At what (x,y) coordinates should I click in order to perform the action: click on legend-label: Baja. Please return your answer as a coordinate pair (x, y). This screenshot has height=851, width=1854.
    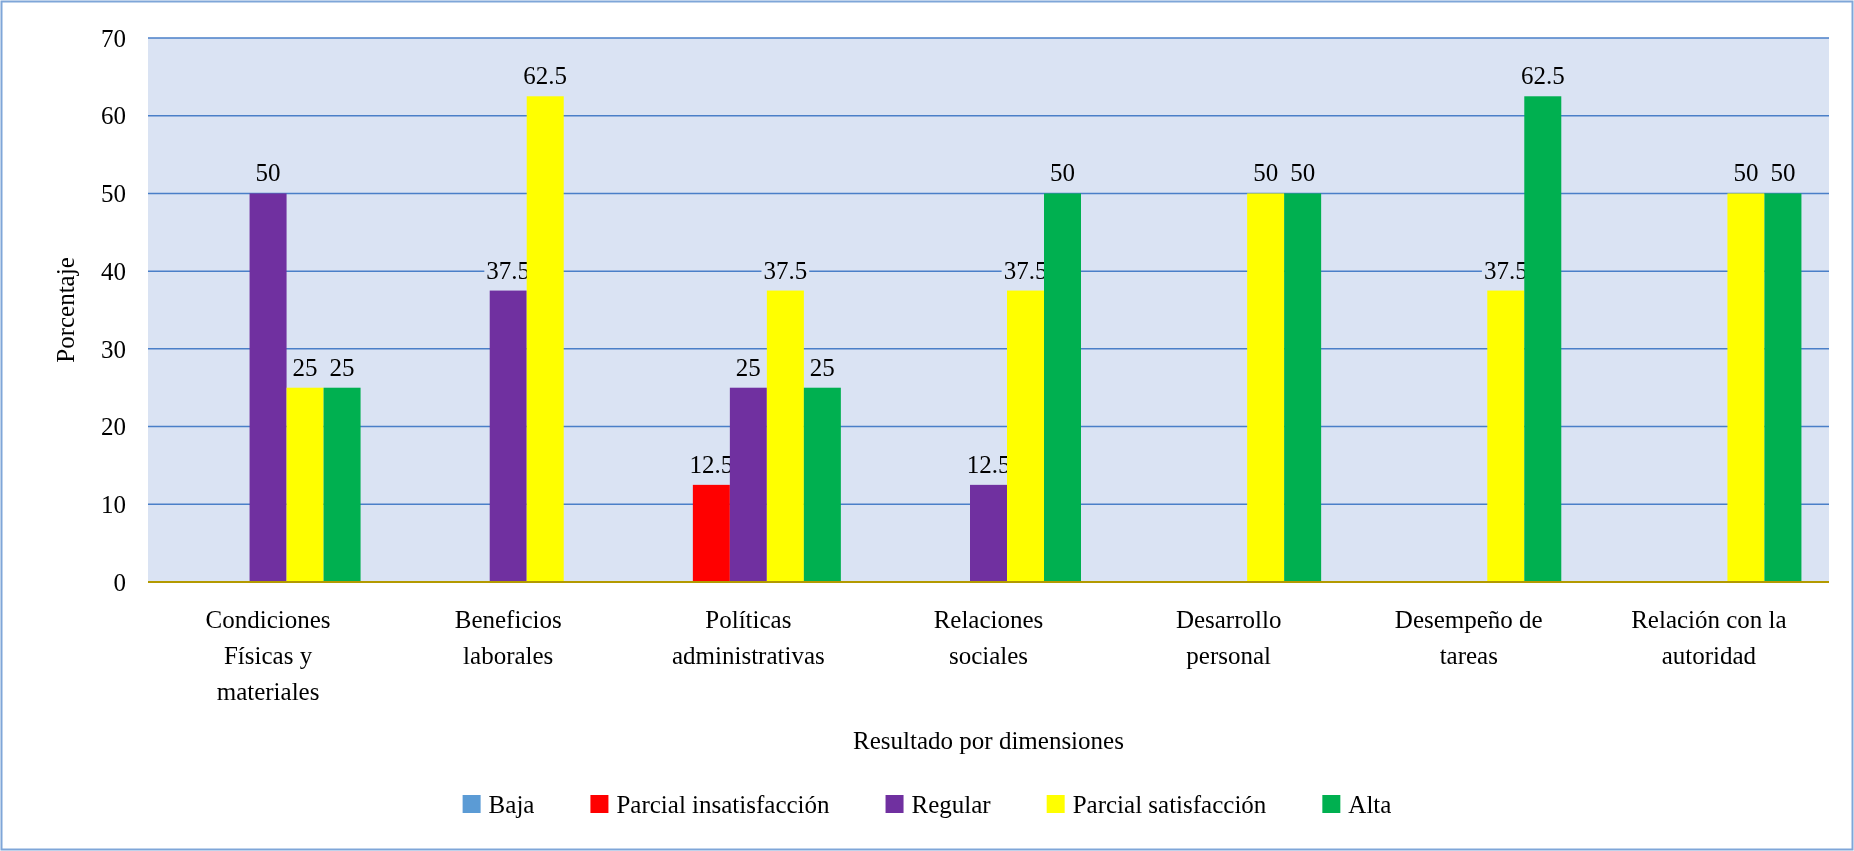
    Looking at the image, I should click on (511, 804).